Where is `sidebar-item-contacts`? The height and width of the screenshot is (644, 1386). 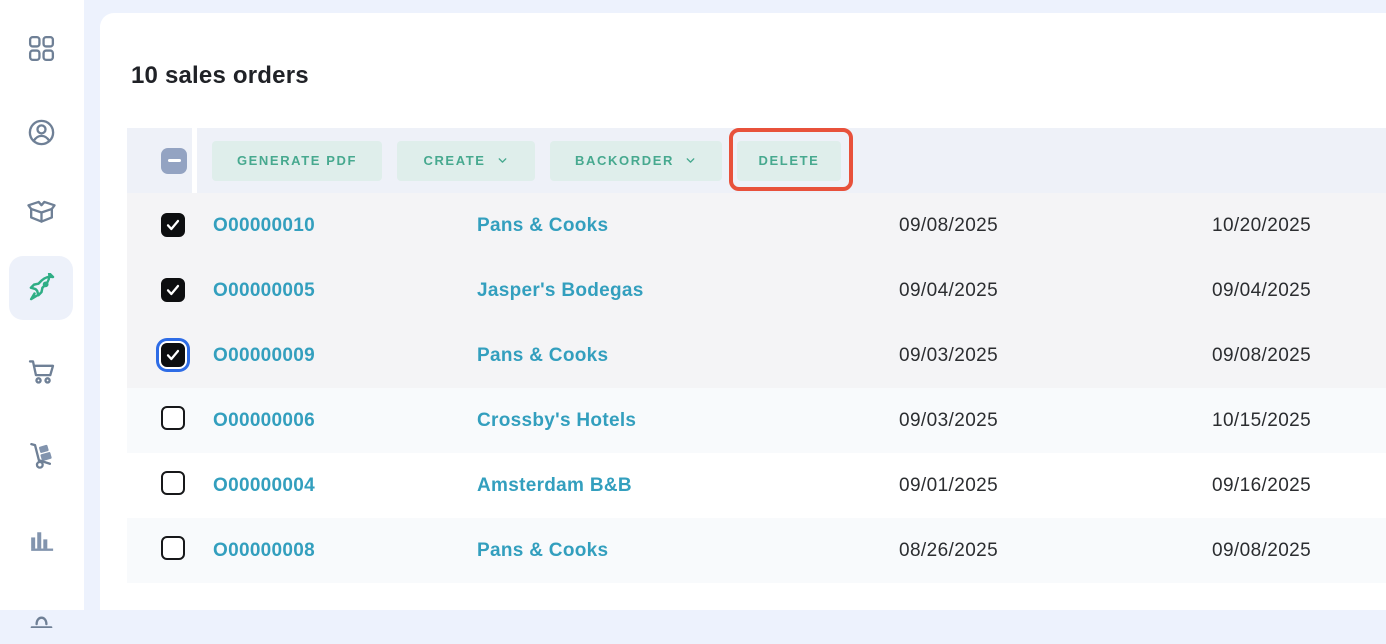
sidebar-item-contacts is located at coordinates (41, 132).